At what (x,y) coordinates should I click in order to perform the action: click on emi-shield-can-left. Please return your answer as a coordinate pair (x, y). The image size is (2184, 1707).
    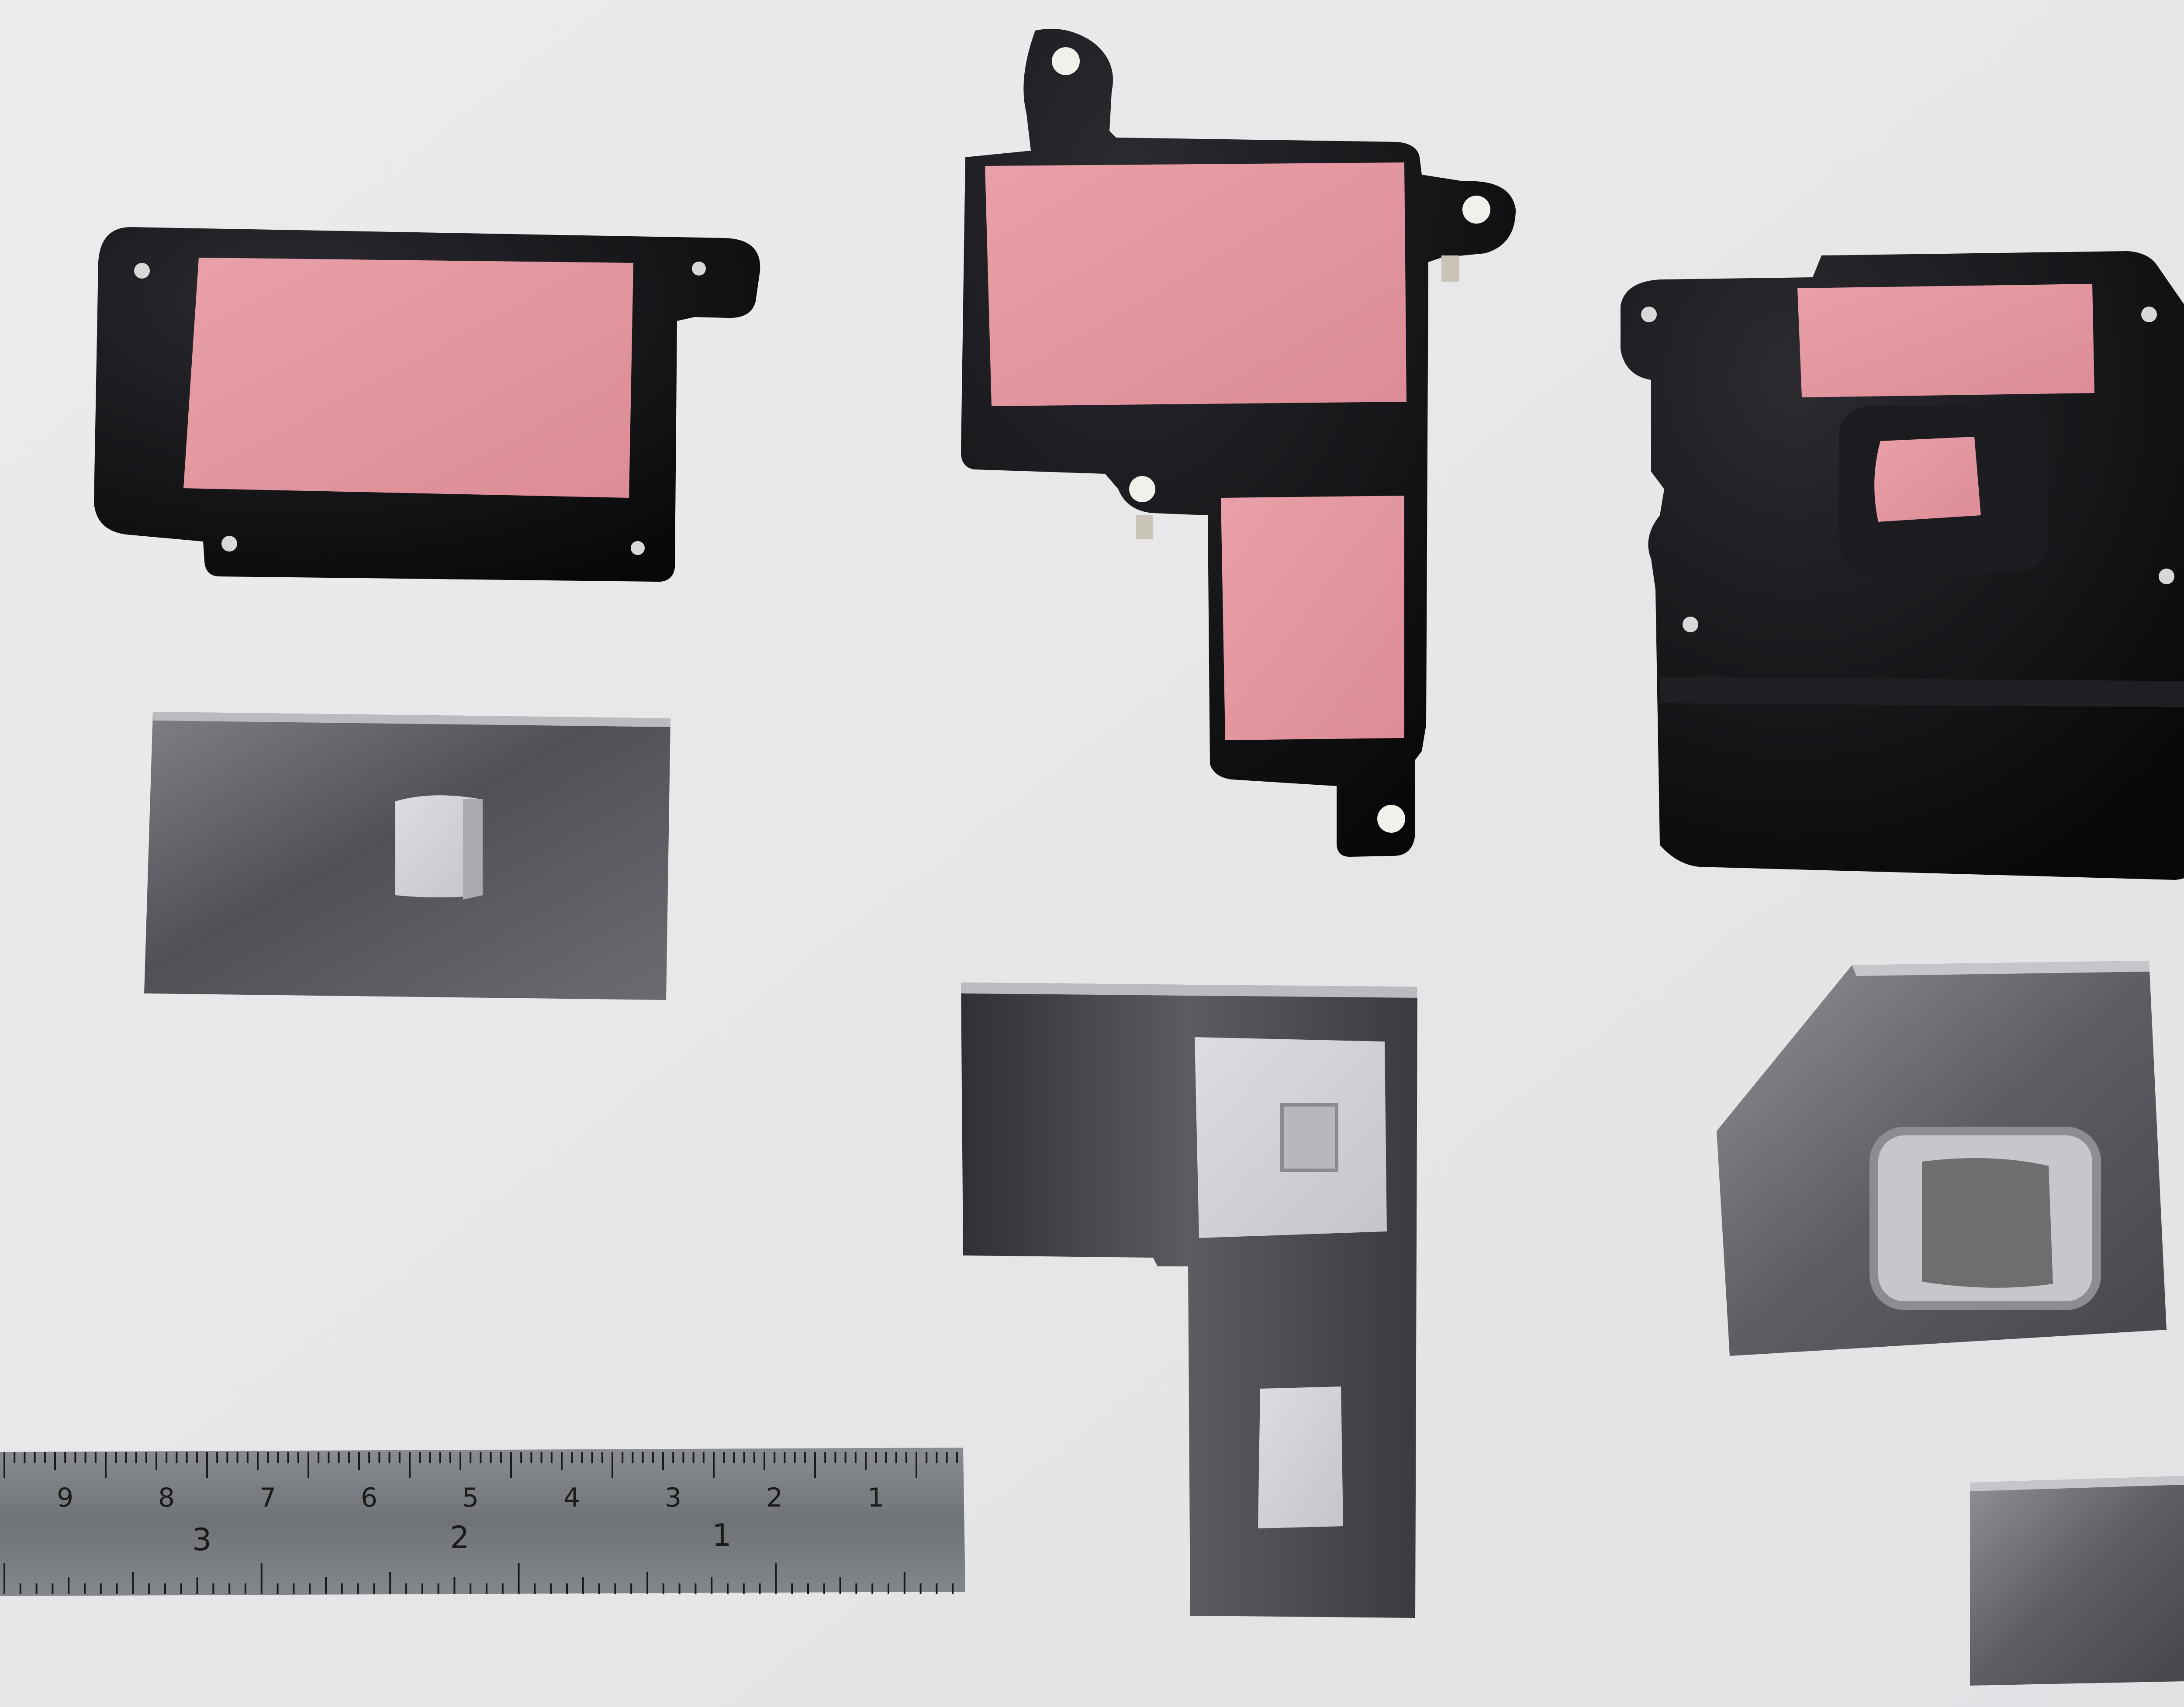
    Looking at the image, I should click on (407, 856).